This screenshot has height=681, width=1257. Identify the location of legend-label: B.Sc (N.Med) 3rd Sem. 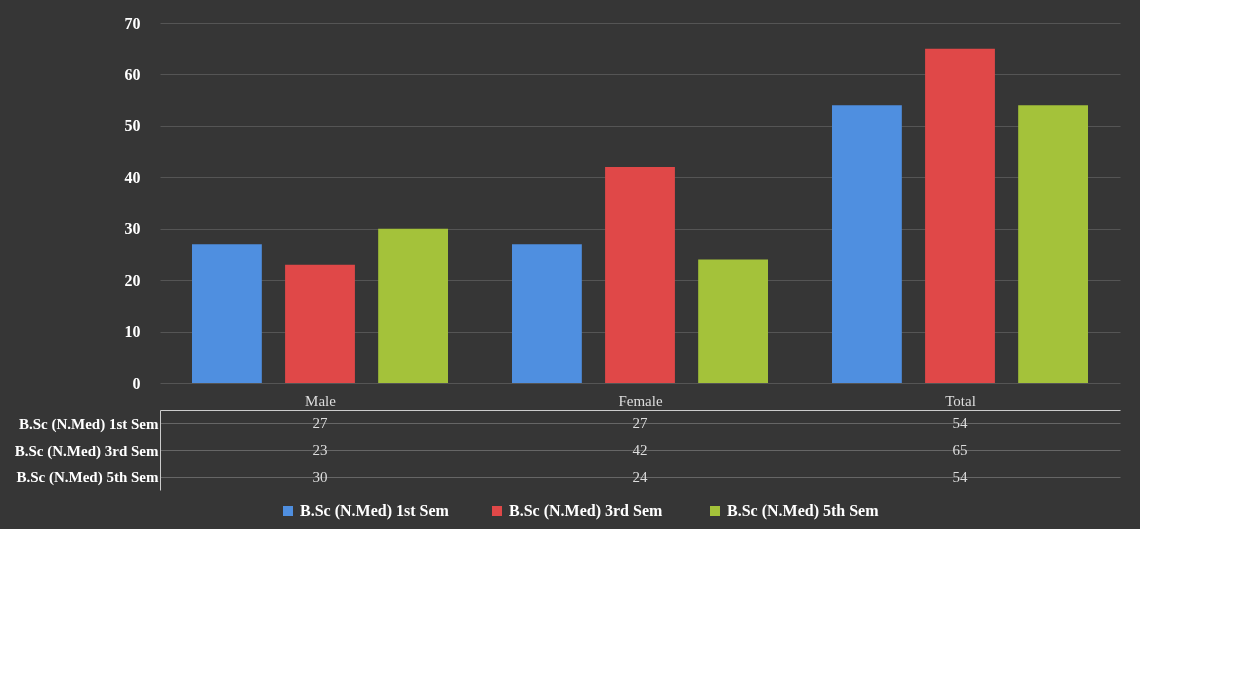
(586, 511).